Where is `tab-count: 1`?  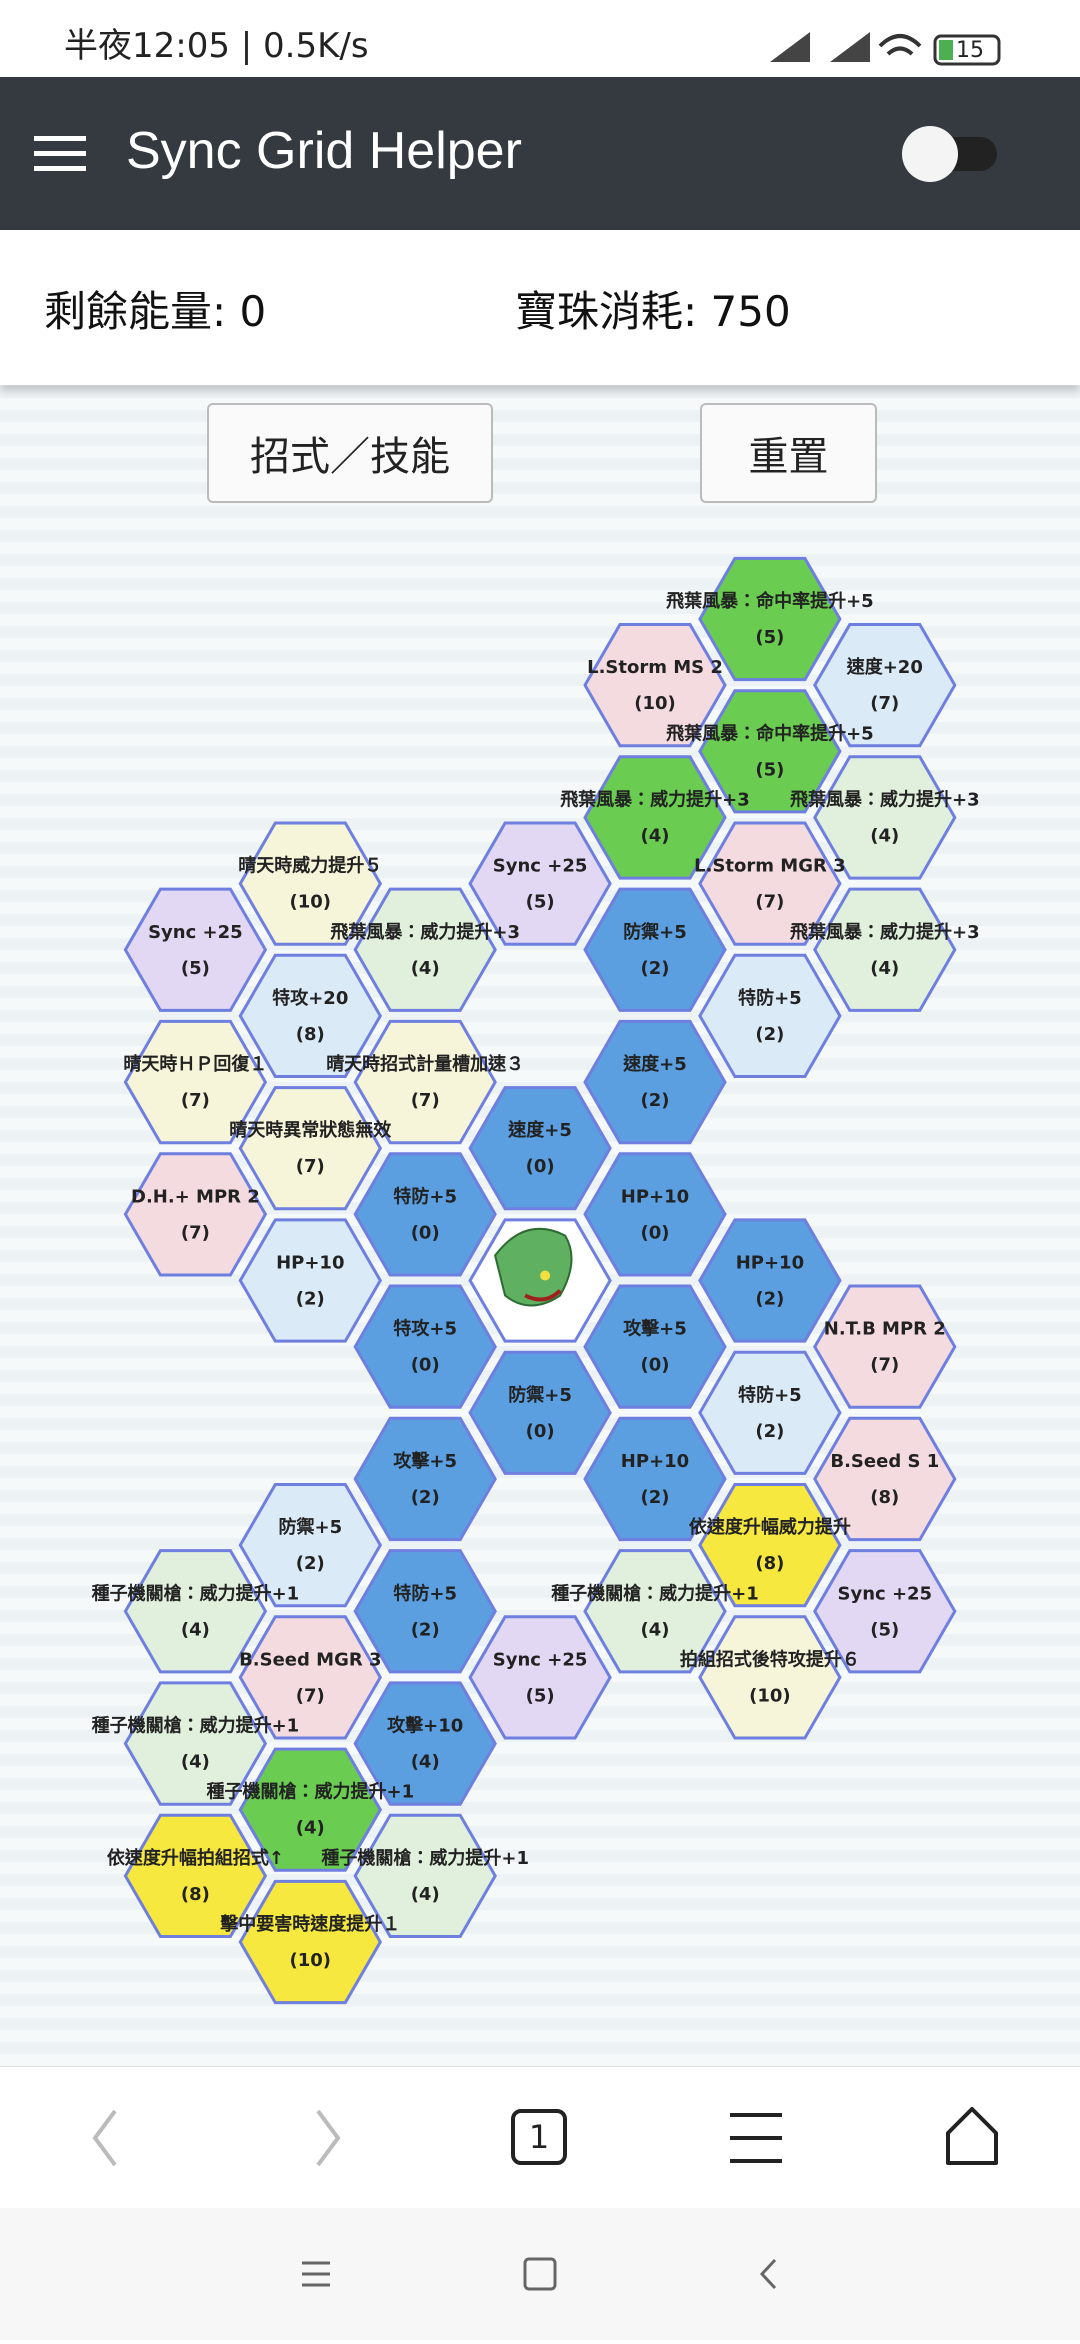
tab-count: 1 is located at coordinates (539, 2137).